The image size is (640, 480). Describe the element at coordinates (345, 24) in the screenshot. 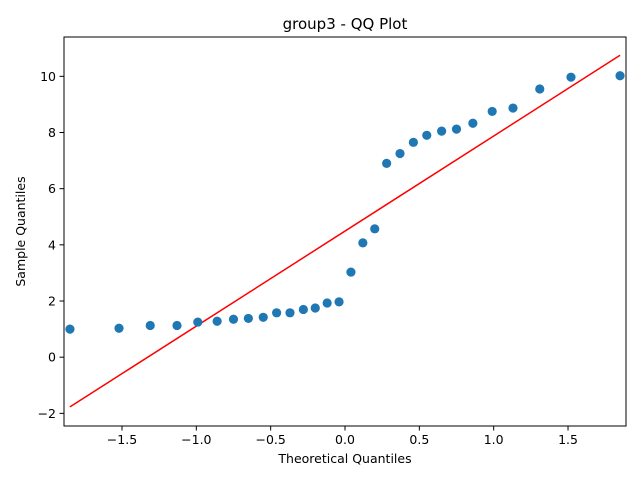

I see `chart-title: group3 - QQ Plot` at that location.